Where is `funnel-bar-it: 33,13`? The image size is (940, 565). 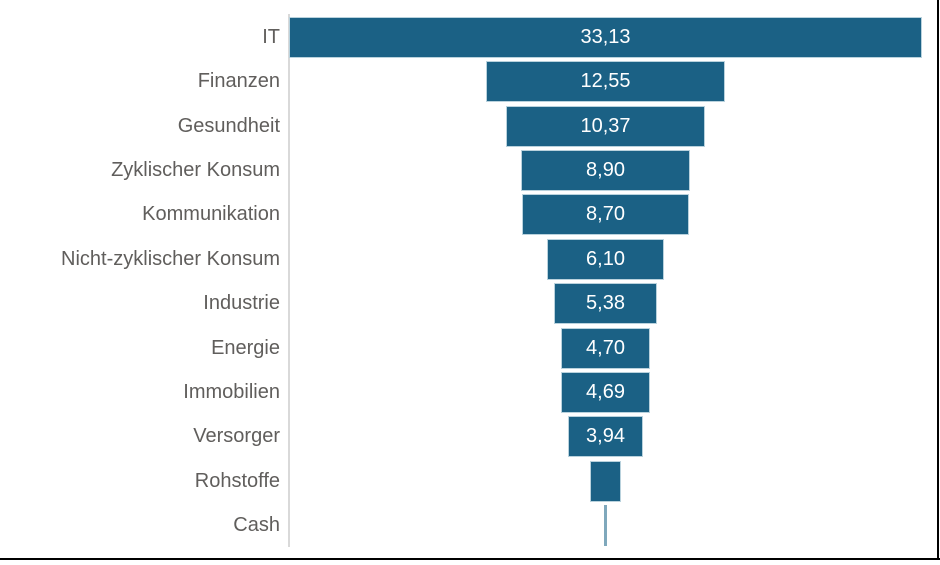
funnel-bar-it: 33,13 is located at coordinates (605, 37).